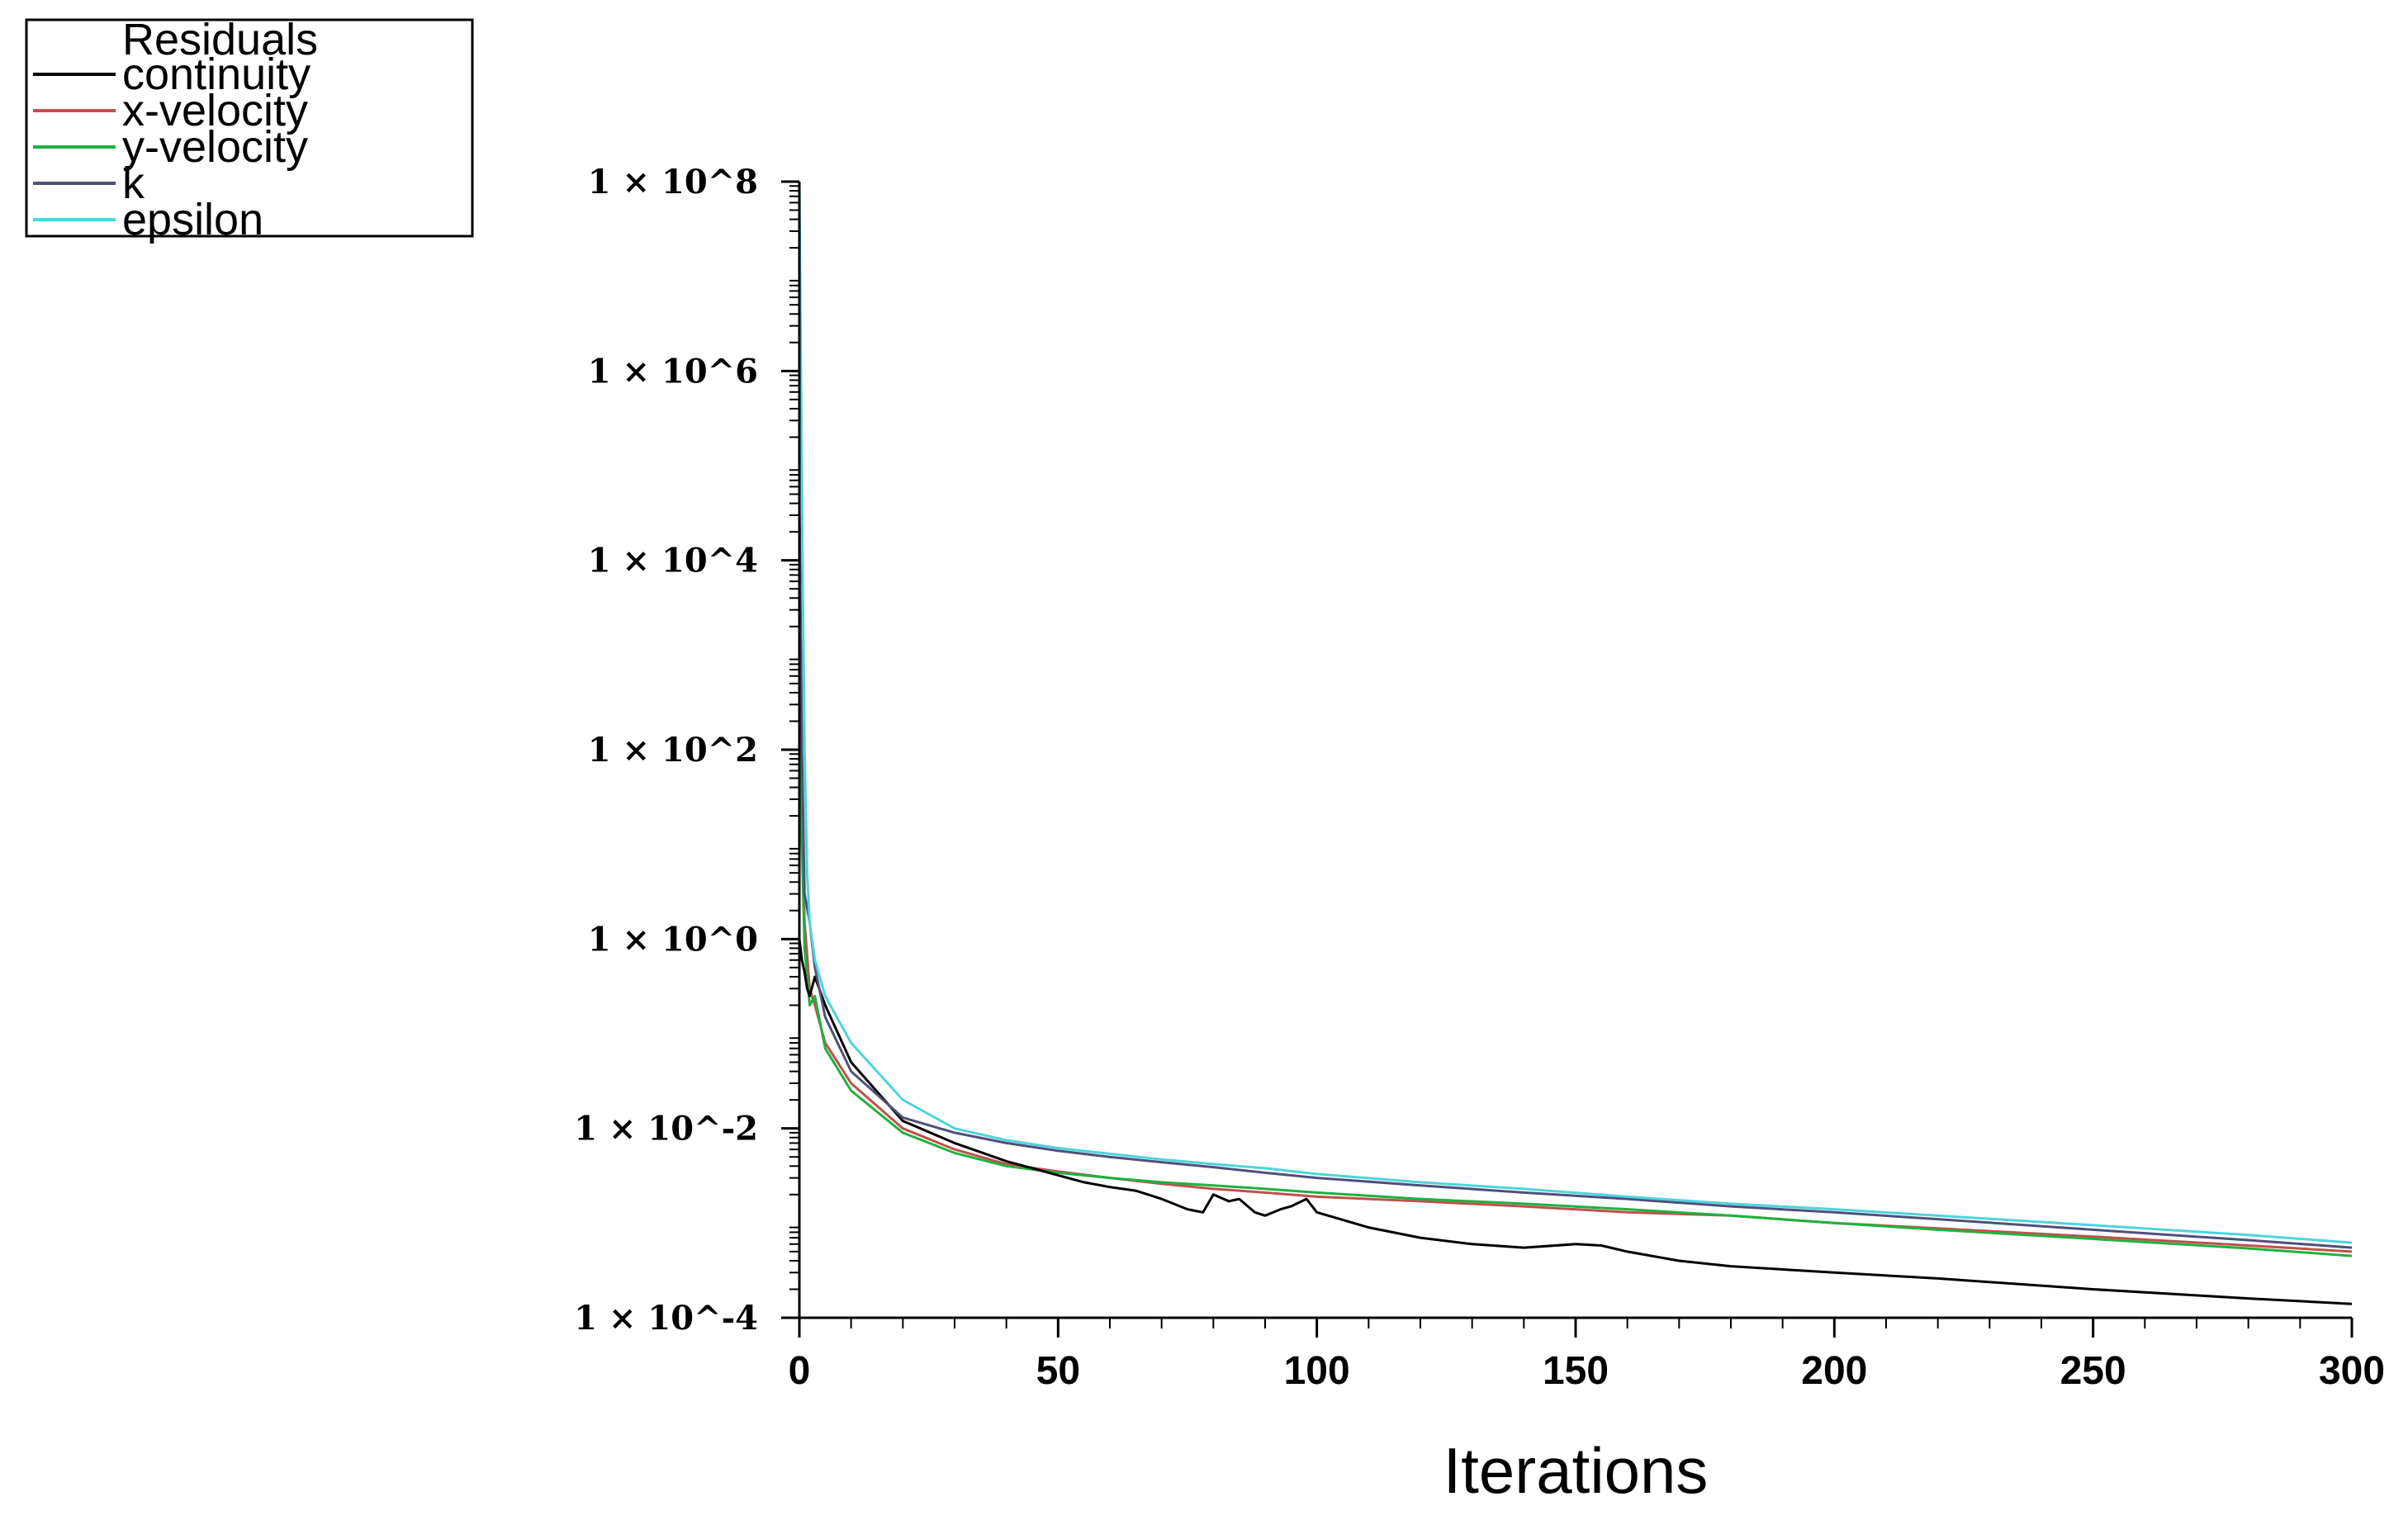 Image resolution: width=2408 pixels, height=1525 pixels. What do you see at coordinates (215, 110) in the screenshot?
I see `legend-label: x-velocity` at bounding box center [215, 110].